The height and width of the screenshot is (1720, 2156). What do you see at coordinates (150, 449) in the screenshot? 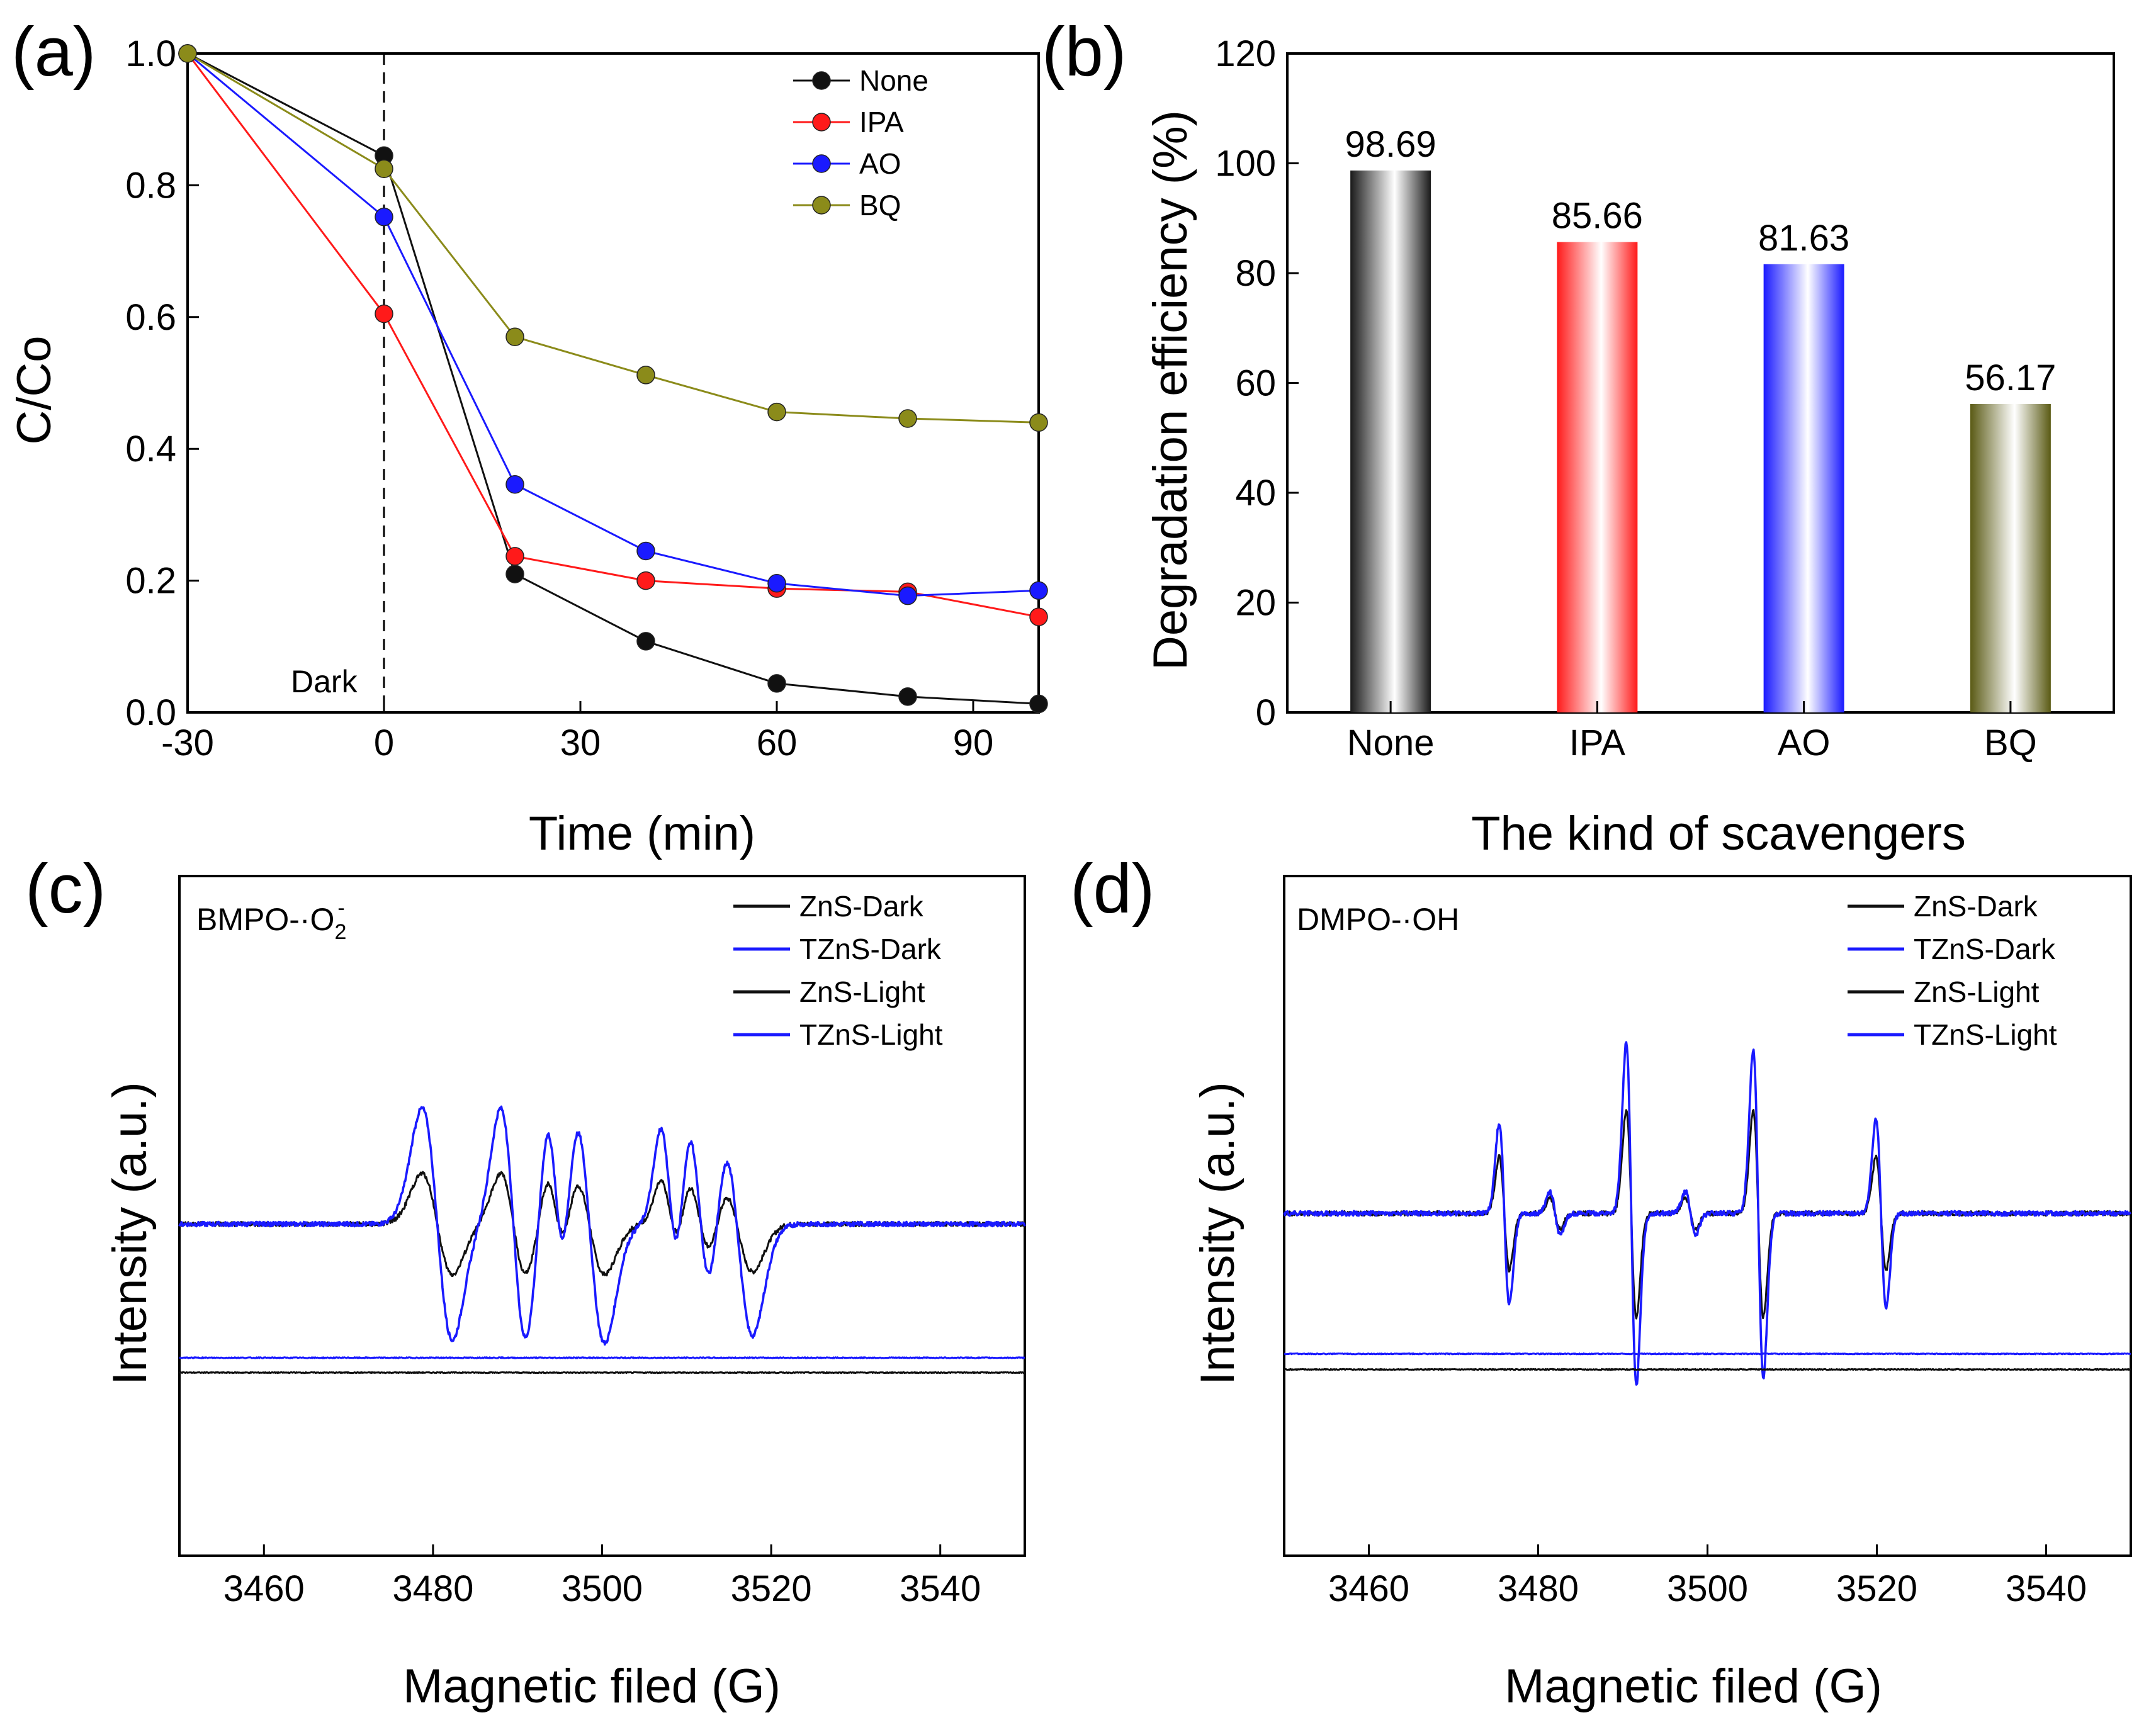
I see `panel-a-ytick-label-2: 0.4` at bounding box center [150, 449].